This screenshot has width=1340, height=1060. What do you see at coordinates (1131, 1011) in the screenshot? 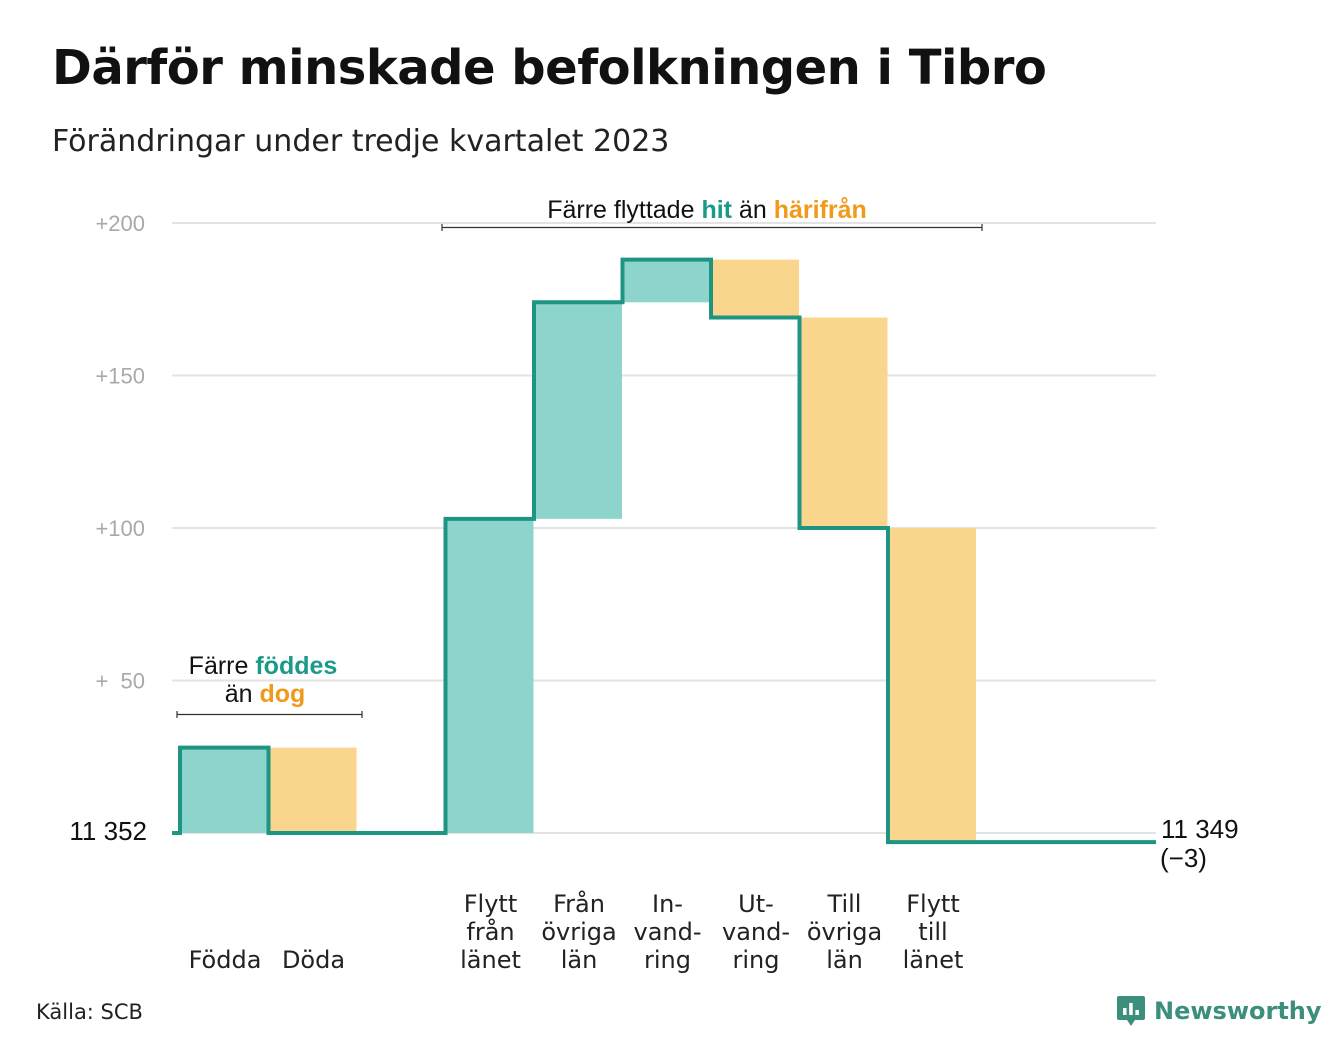
I see `newsworthy-logo-icon` at bounding box center [1131, 1011].